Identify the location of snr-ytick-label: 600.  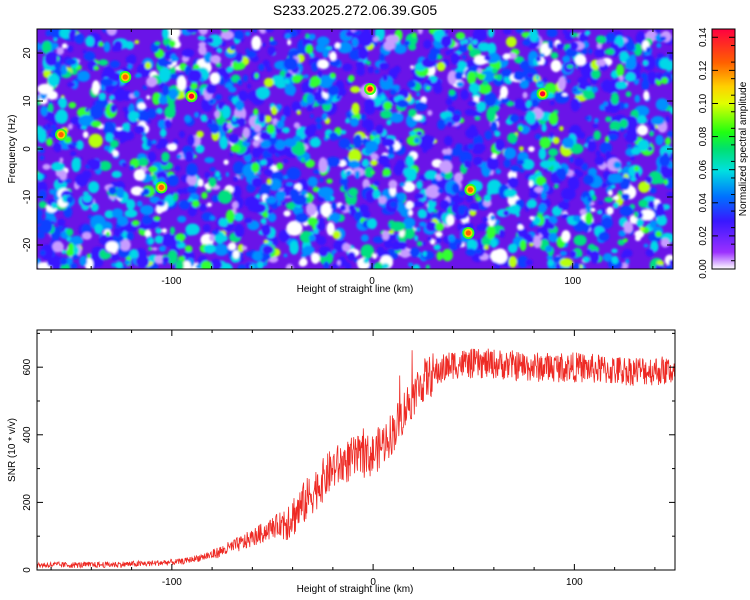
(27, 366).